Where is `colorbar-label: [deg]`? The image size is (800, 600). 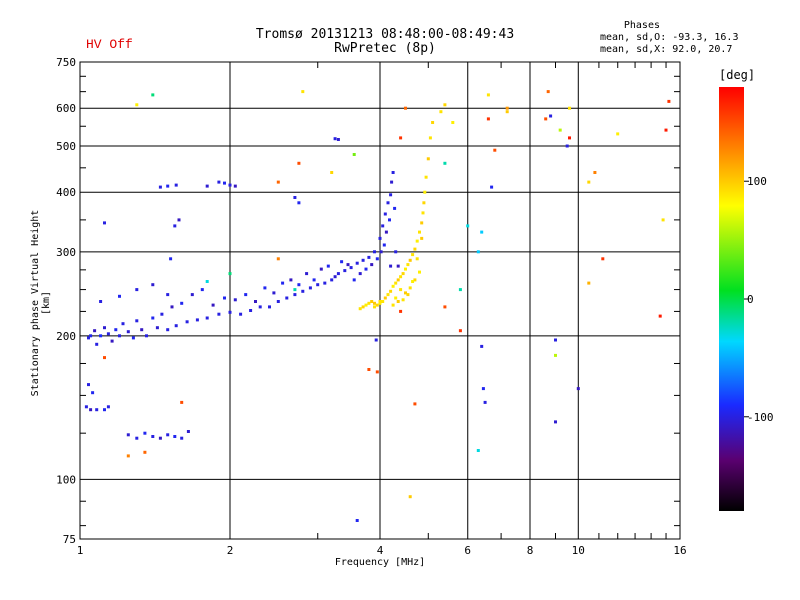
colorbar-label: [deg] is located at coordinates (737, 75).